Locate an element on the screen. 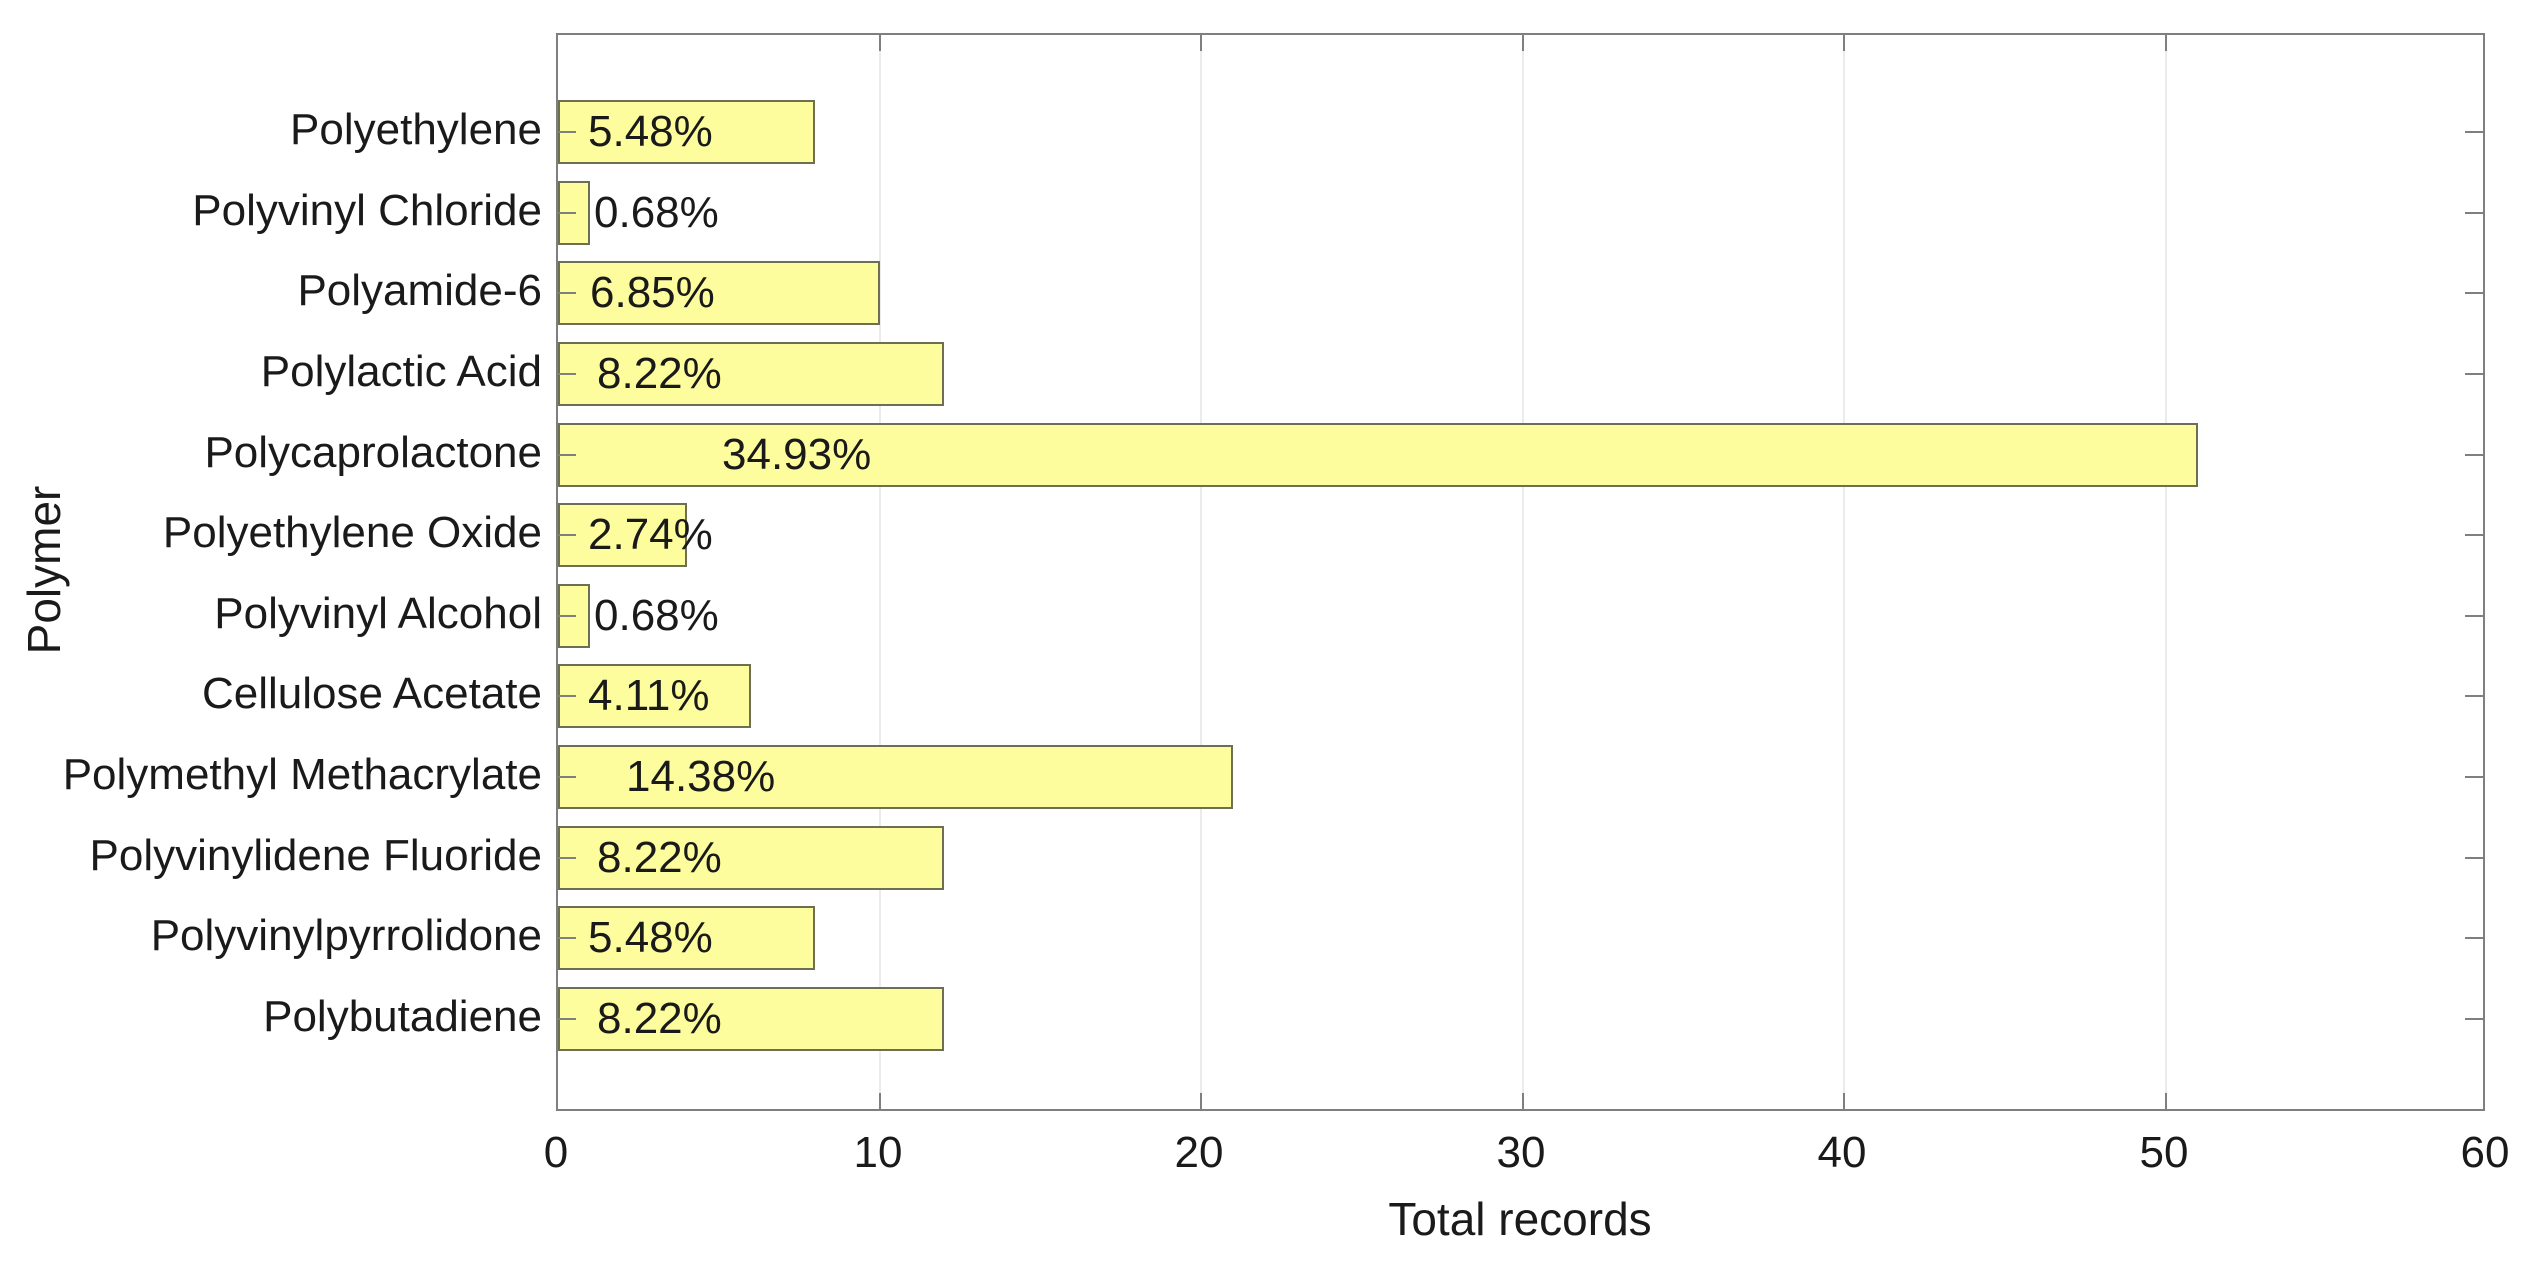 This screenshot has height=1273, width=2535. y-tick-label: Polyethylene is located at coordinates (416, 129).